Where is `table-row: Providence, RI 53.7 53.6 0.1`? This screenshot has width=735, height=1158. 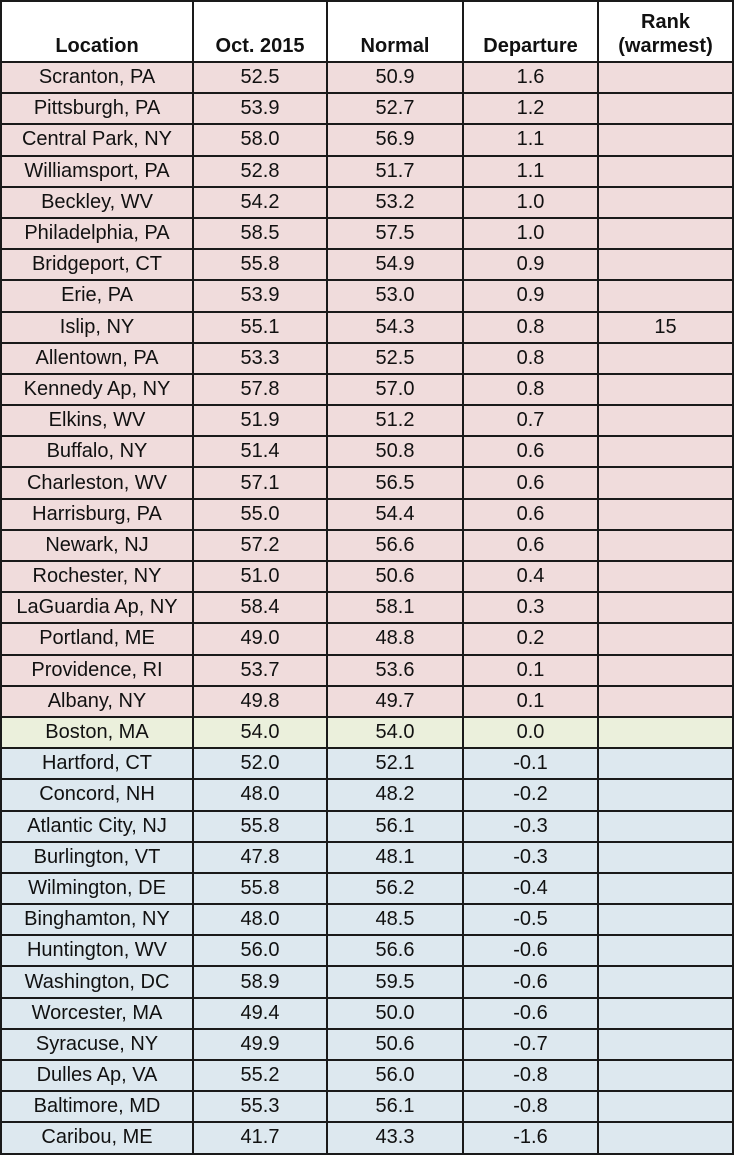
table-row: Providence, RI 53.7 53.6 0.1 is located at coordinates (367, 670).